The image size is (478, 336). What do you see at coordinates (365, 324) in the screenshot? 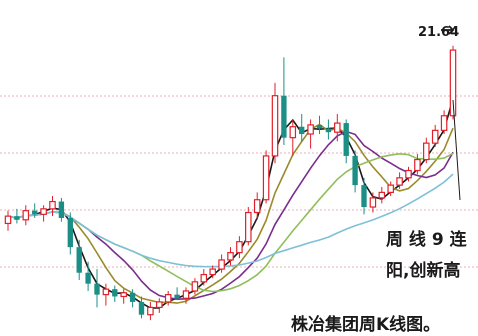
I see `chart-caption: 株冶集团周K线图。` at bounding box center [365, 324].